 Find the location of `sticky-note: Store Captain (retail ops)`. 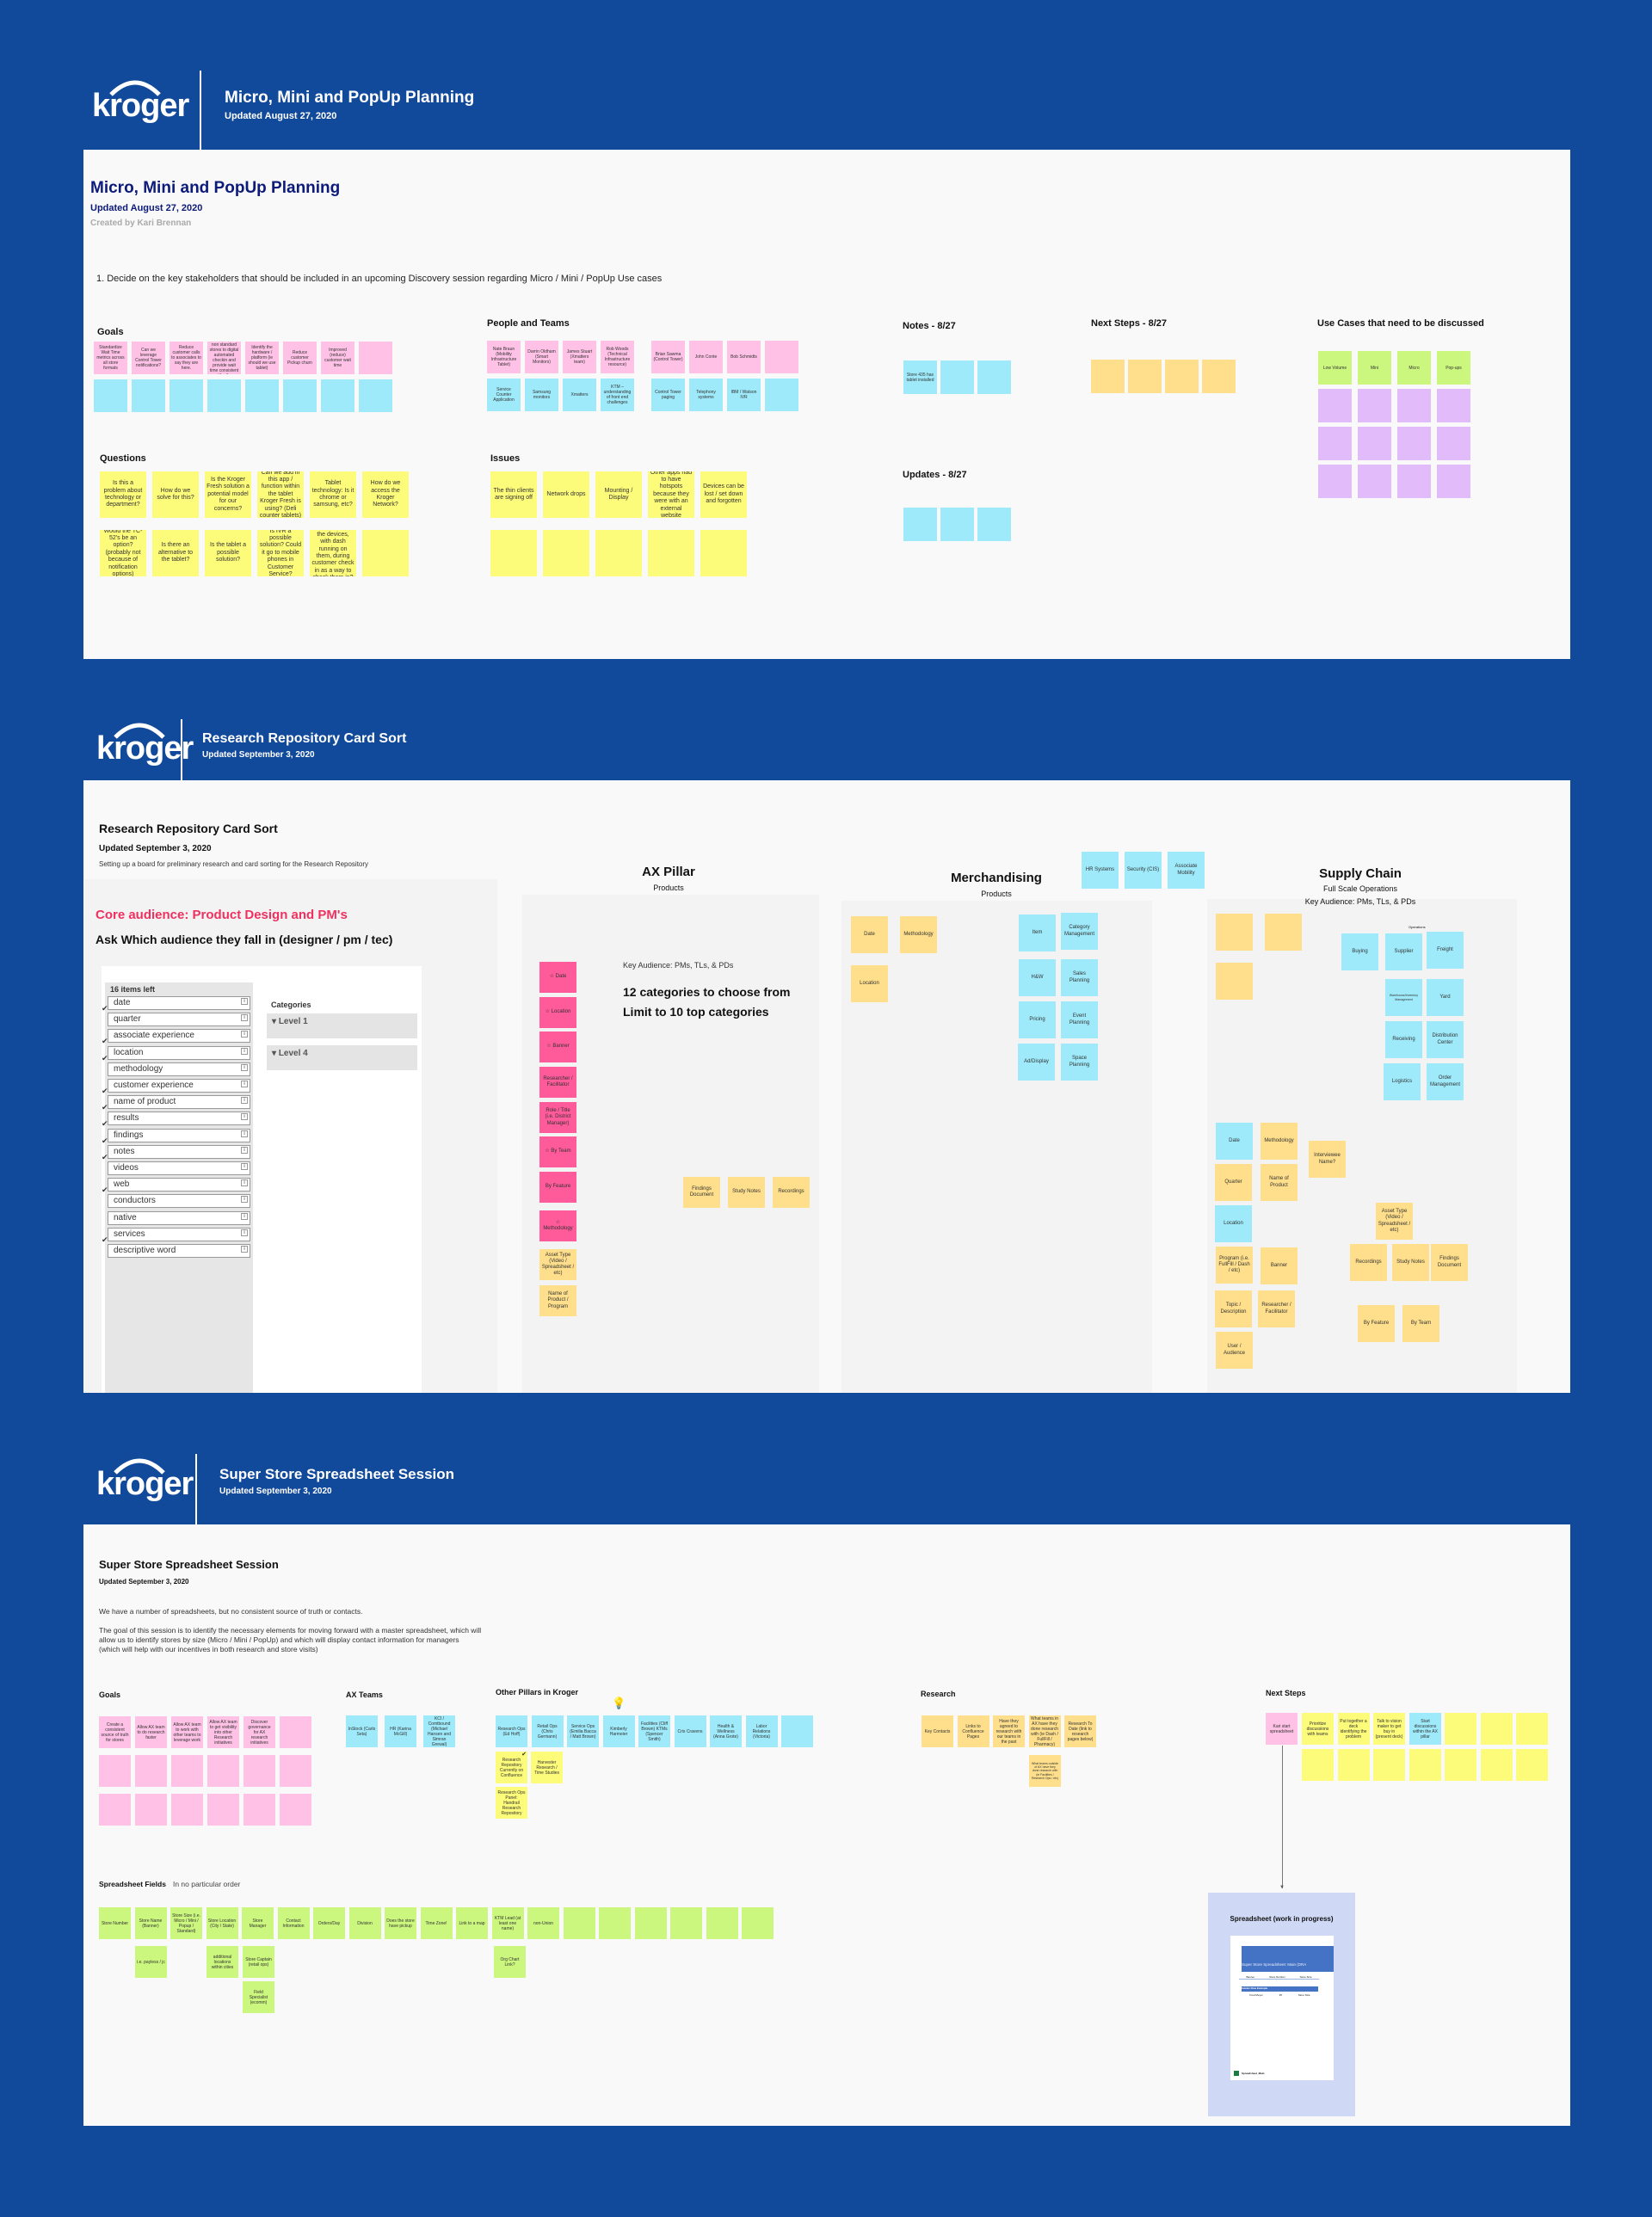

sticky-note: Store Captain (retail ops) is located at coordinates (258, 1962).